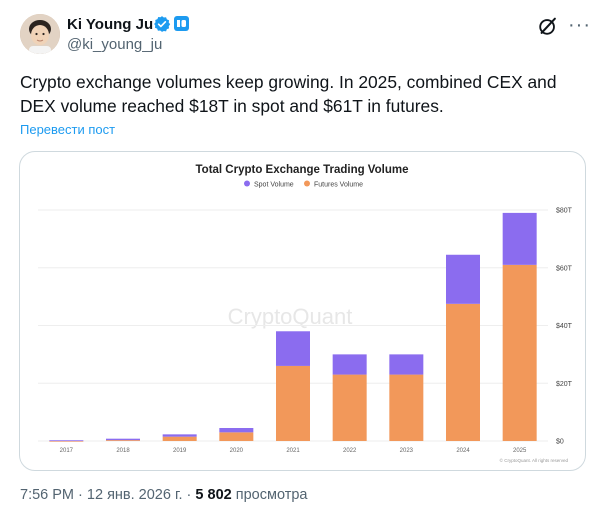  Describe the element at coordinates (406, 407) in the screenshot. I see `bar-futures-2023` at that location.